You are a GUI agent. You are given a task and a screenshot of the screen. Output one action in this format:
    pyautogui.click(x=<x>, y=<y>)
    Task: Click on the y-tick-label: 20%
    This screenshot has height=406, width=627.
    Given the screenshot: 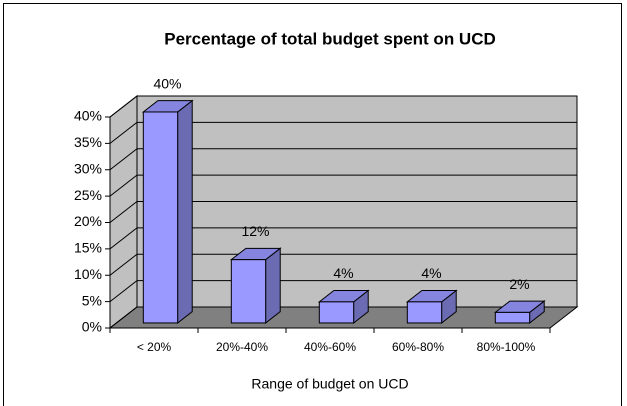 What is the action you would take?
    pyautogui.click(x=88, y=221)
    